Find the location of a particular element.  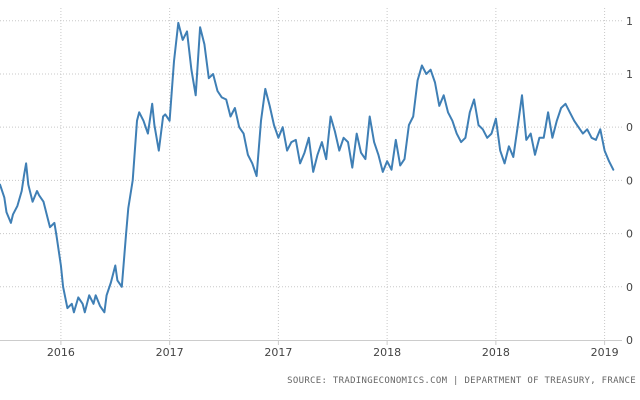

y-axis: 1 1 0 0 0 0 0 is located at coordinates (629, 181).